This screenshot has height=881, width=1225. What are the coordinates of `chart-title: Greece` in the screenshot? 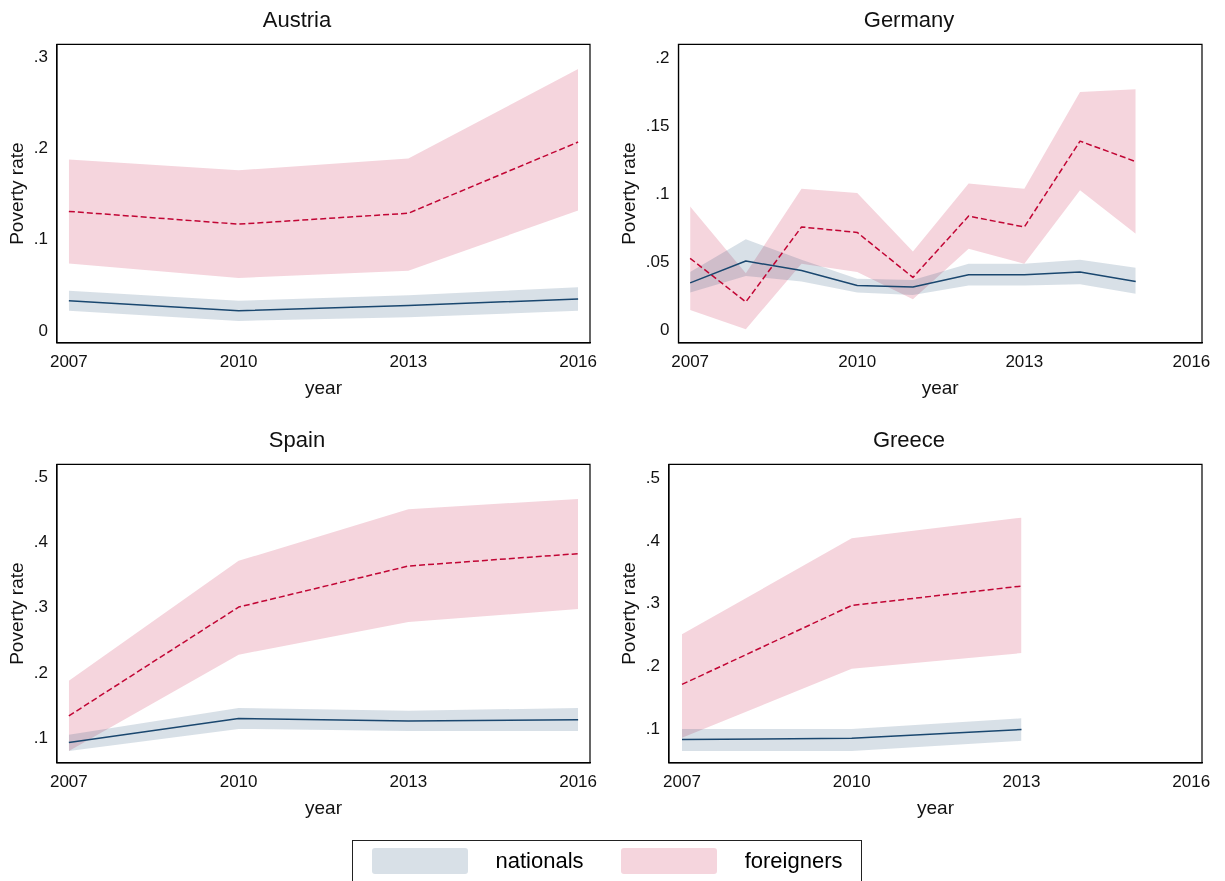 It's located at (909, 440).